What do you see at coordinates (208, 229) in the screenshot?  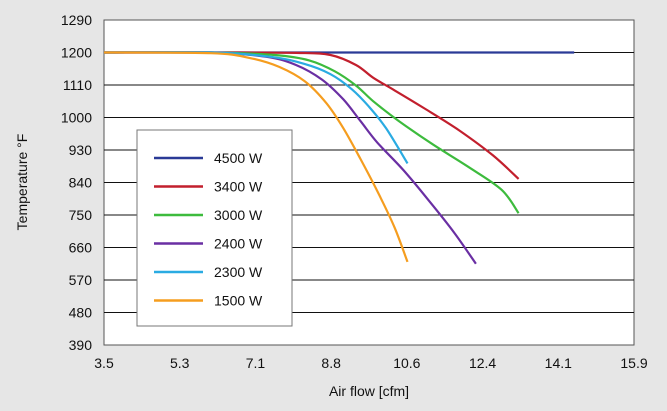 I see `legend-items: 4500 W 3400 W 3000 W 2400 W 2300 W 1500 W` at bounding box center [208, 229].